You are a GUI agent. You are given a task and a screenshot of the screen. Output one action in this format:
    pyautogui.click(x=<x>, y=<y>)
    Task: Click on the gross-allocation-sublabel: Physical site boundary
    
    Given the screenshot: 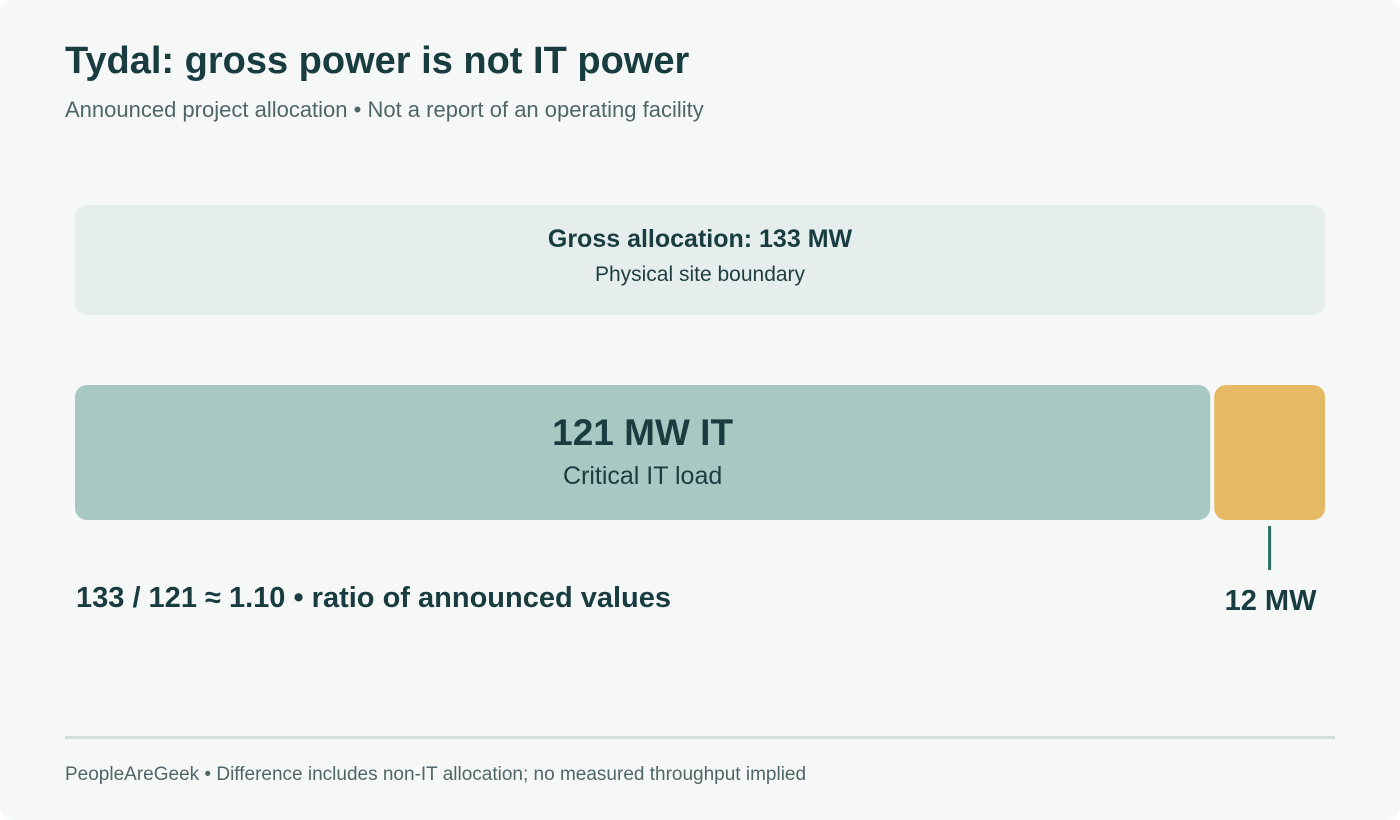 What is the action you would take?
    pyautogui.click(x=700, y=274)
    